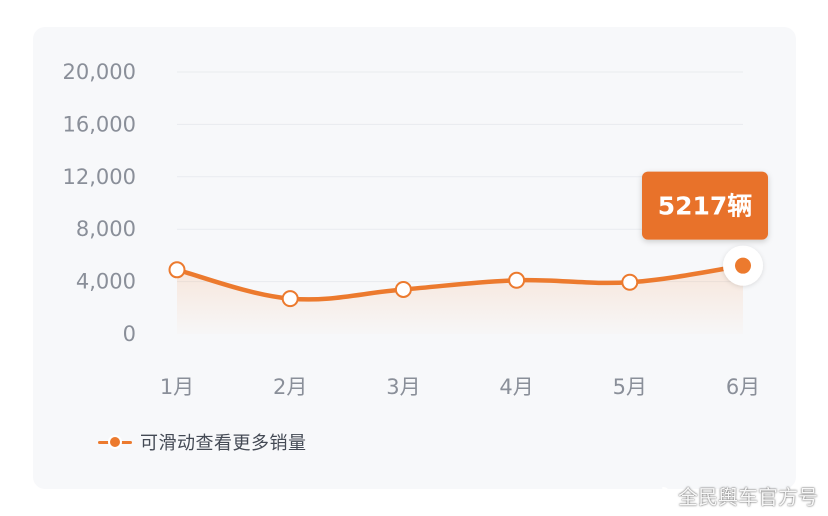 The image size is (828, 516). What do you see at coordinates (516, 387) in the screenshot?
I see `x-tick-label: 4月` at bounding box center [516, 387].